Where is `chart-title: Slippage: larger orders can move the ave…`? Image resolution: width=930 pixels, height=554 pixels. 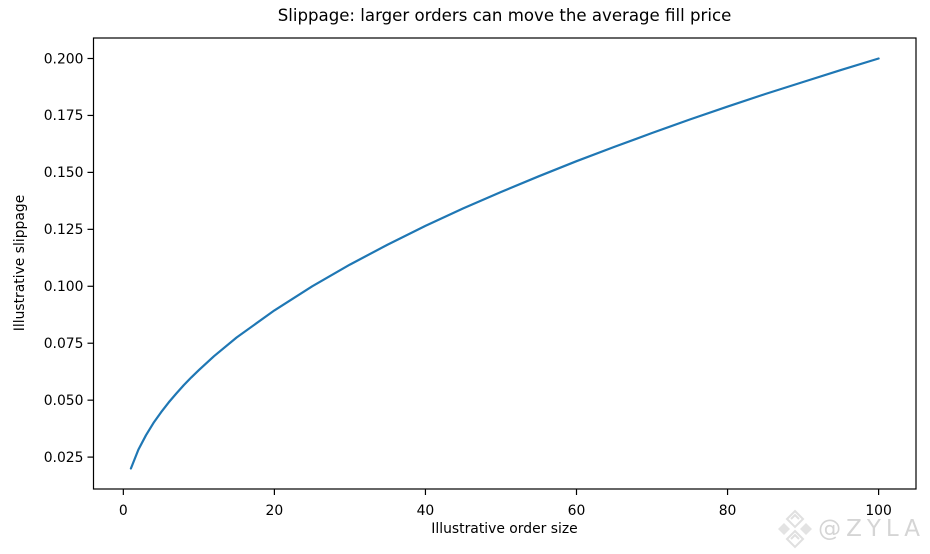 chart-title: Slippage: larger orders can move the ave… is located at coordinates (504, 15).